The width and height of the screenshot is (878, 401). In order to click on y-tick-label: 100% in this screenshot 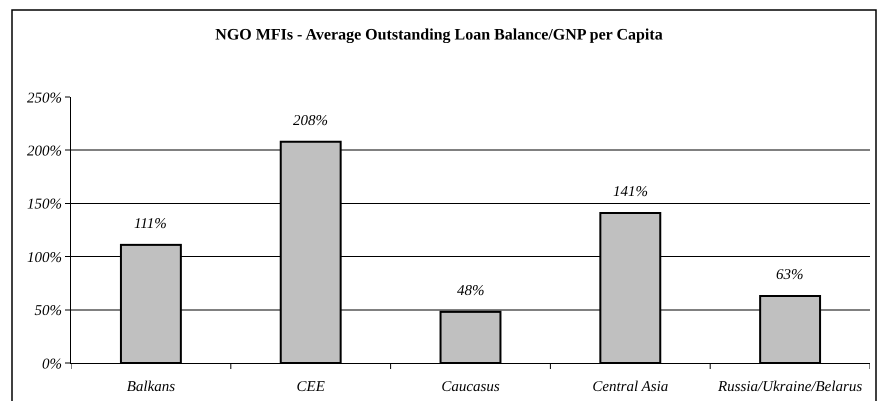, I will do `click(44, 258)`.